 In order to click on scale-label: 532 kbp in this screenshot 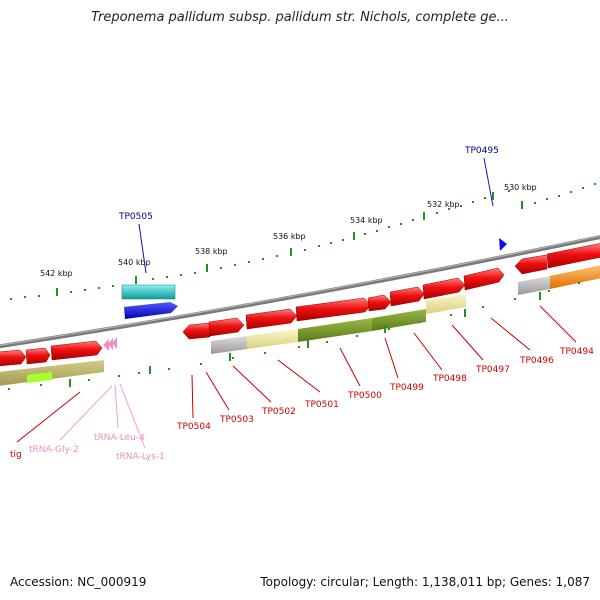, I will do `click(443, 204)`.